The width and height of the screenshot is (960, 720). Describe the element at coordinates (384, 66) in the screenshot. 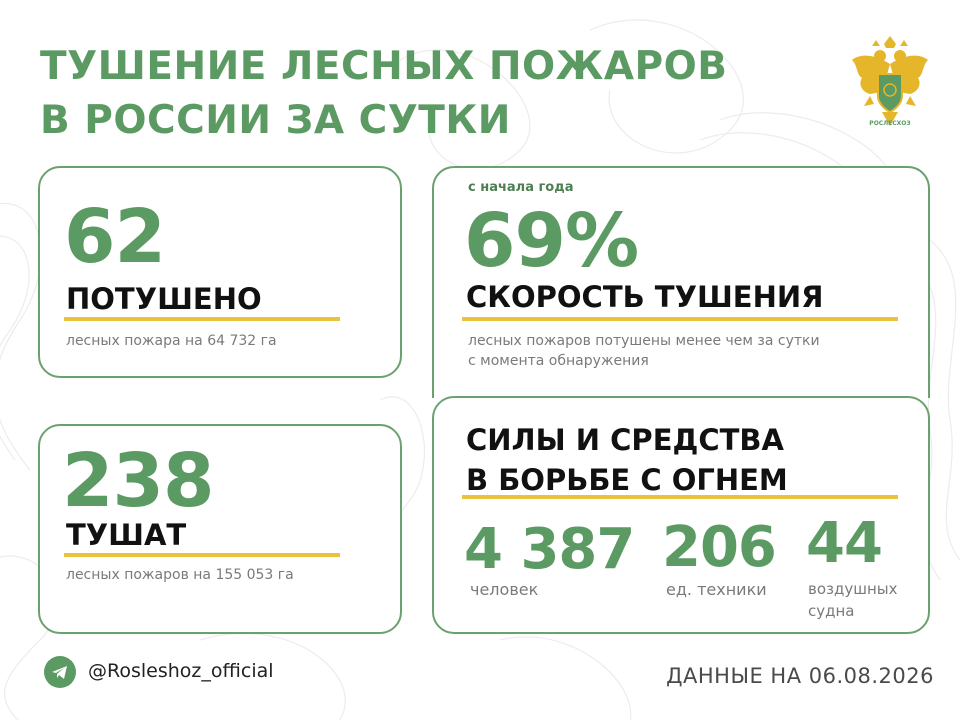

I see `title-line-1: ТУШЕНИЕ ЛЕСНЫХ ПОЖАРОВ` at that location.